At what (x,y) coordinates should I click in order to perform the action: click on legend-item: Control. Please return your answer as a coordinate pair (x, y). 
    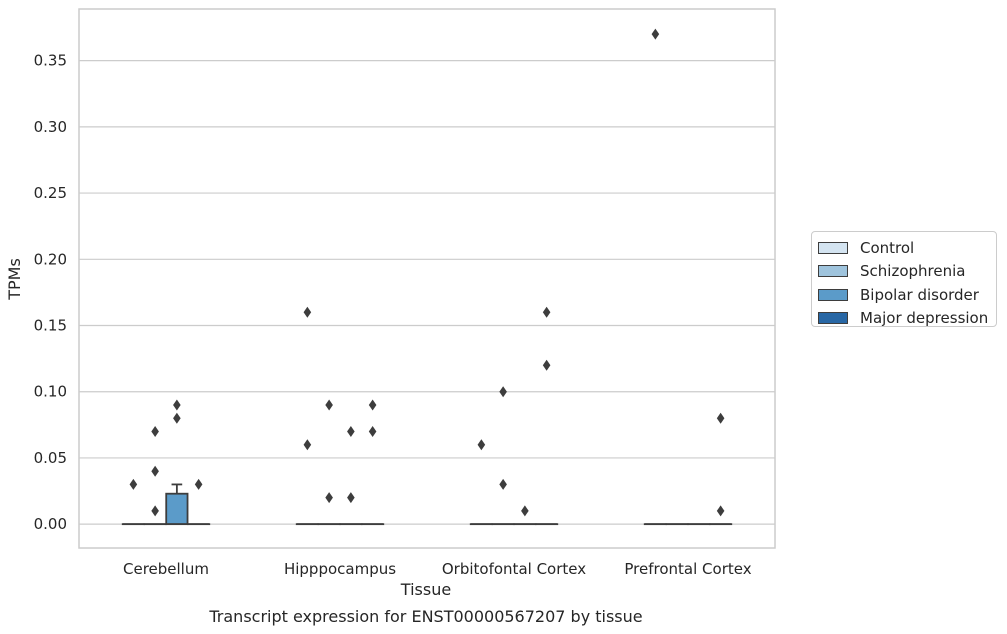
    Looking at the image, I should click on (904, 248).